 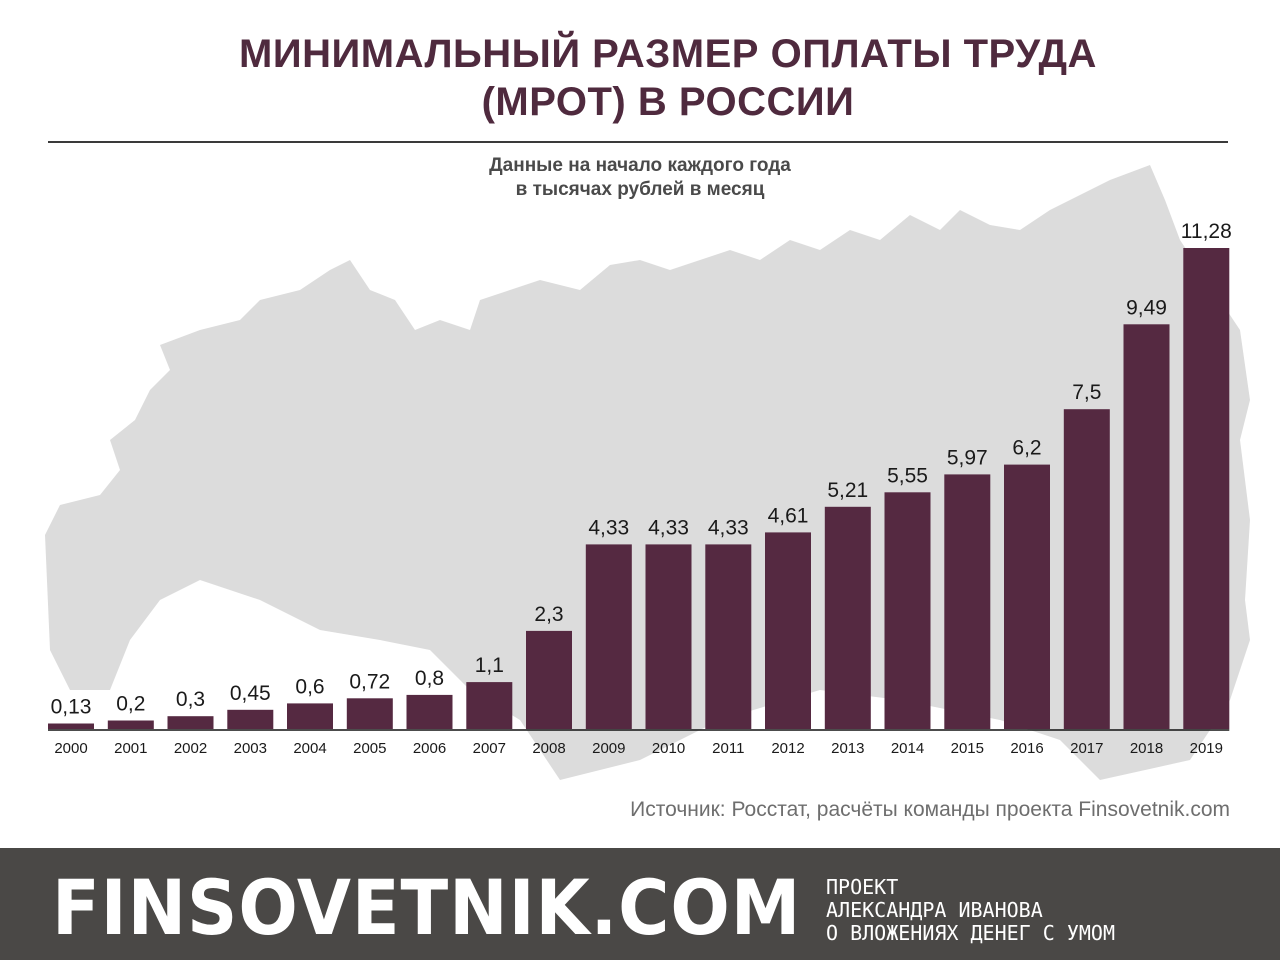 What do you see at coordinates (130, 724) in the screenshot?
I see `bar-2001` at bounding box center [130, 724].